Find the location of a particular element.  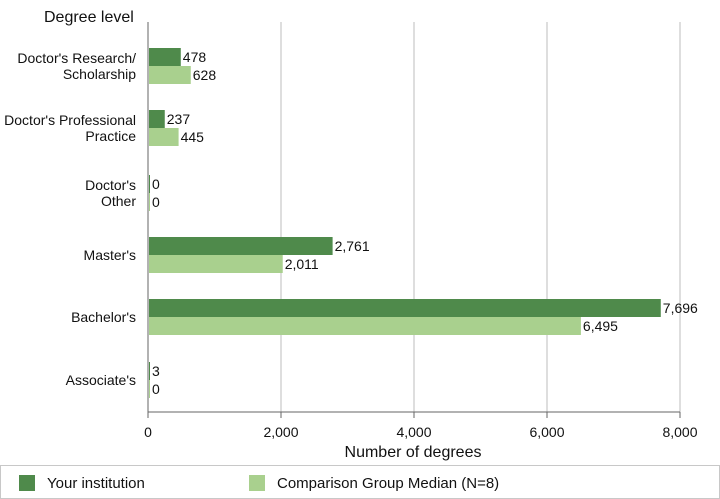

legend-item-your-institution: Your institution is located at coordinates (82, 483).